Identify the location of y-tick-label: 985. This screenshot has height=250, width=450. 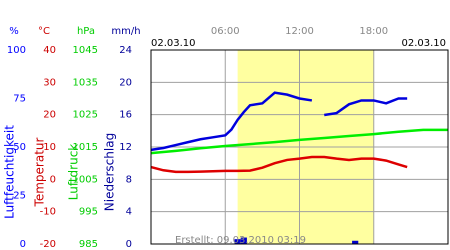
(88, 244).